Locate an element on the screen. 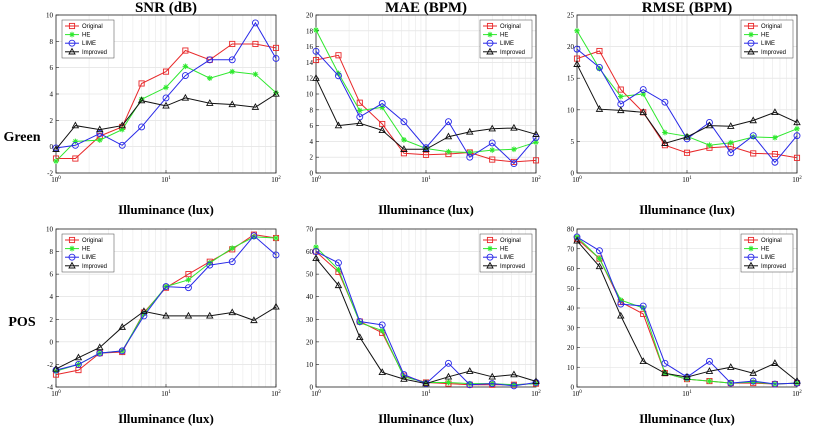 The image size is (830, 429). chart-title: SNR (dB) is located at coordinates (166, 8).